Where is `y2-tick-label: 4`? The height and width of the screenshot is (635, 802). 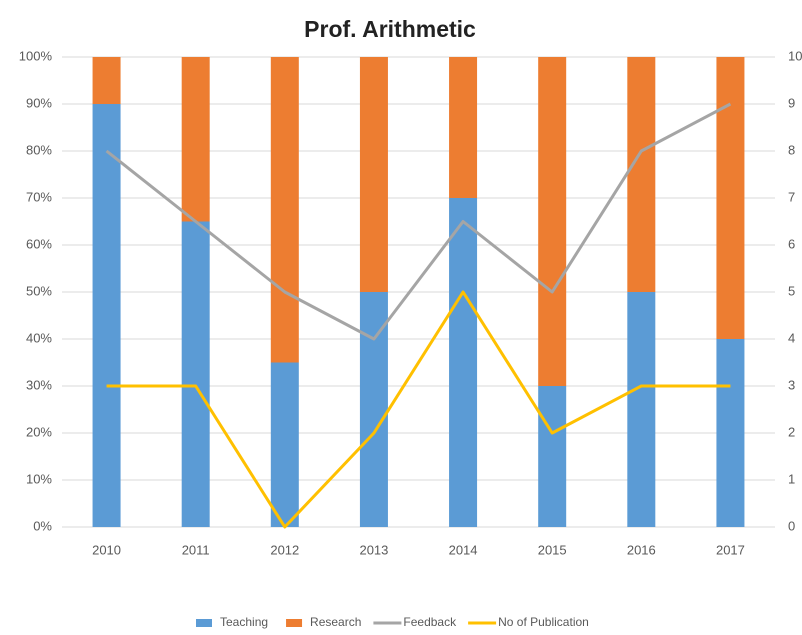 y2-tick-label: 4 is located at coordinates (791, 337).